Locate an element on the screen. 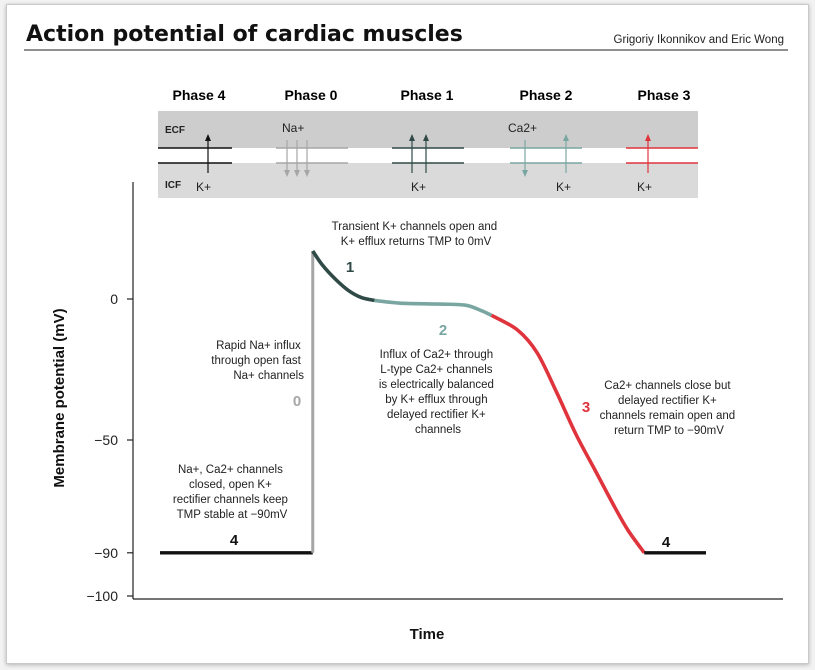 This screenshot has width=815, height=670. y-tick-label: −50 is located at coordinates (106, 440).